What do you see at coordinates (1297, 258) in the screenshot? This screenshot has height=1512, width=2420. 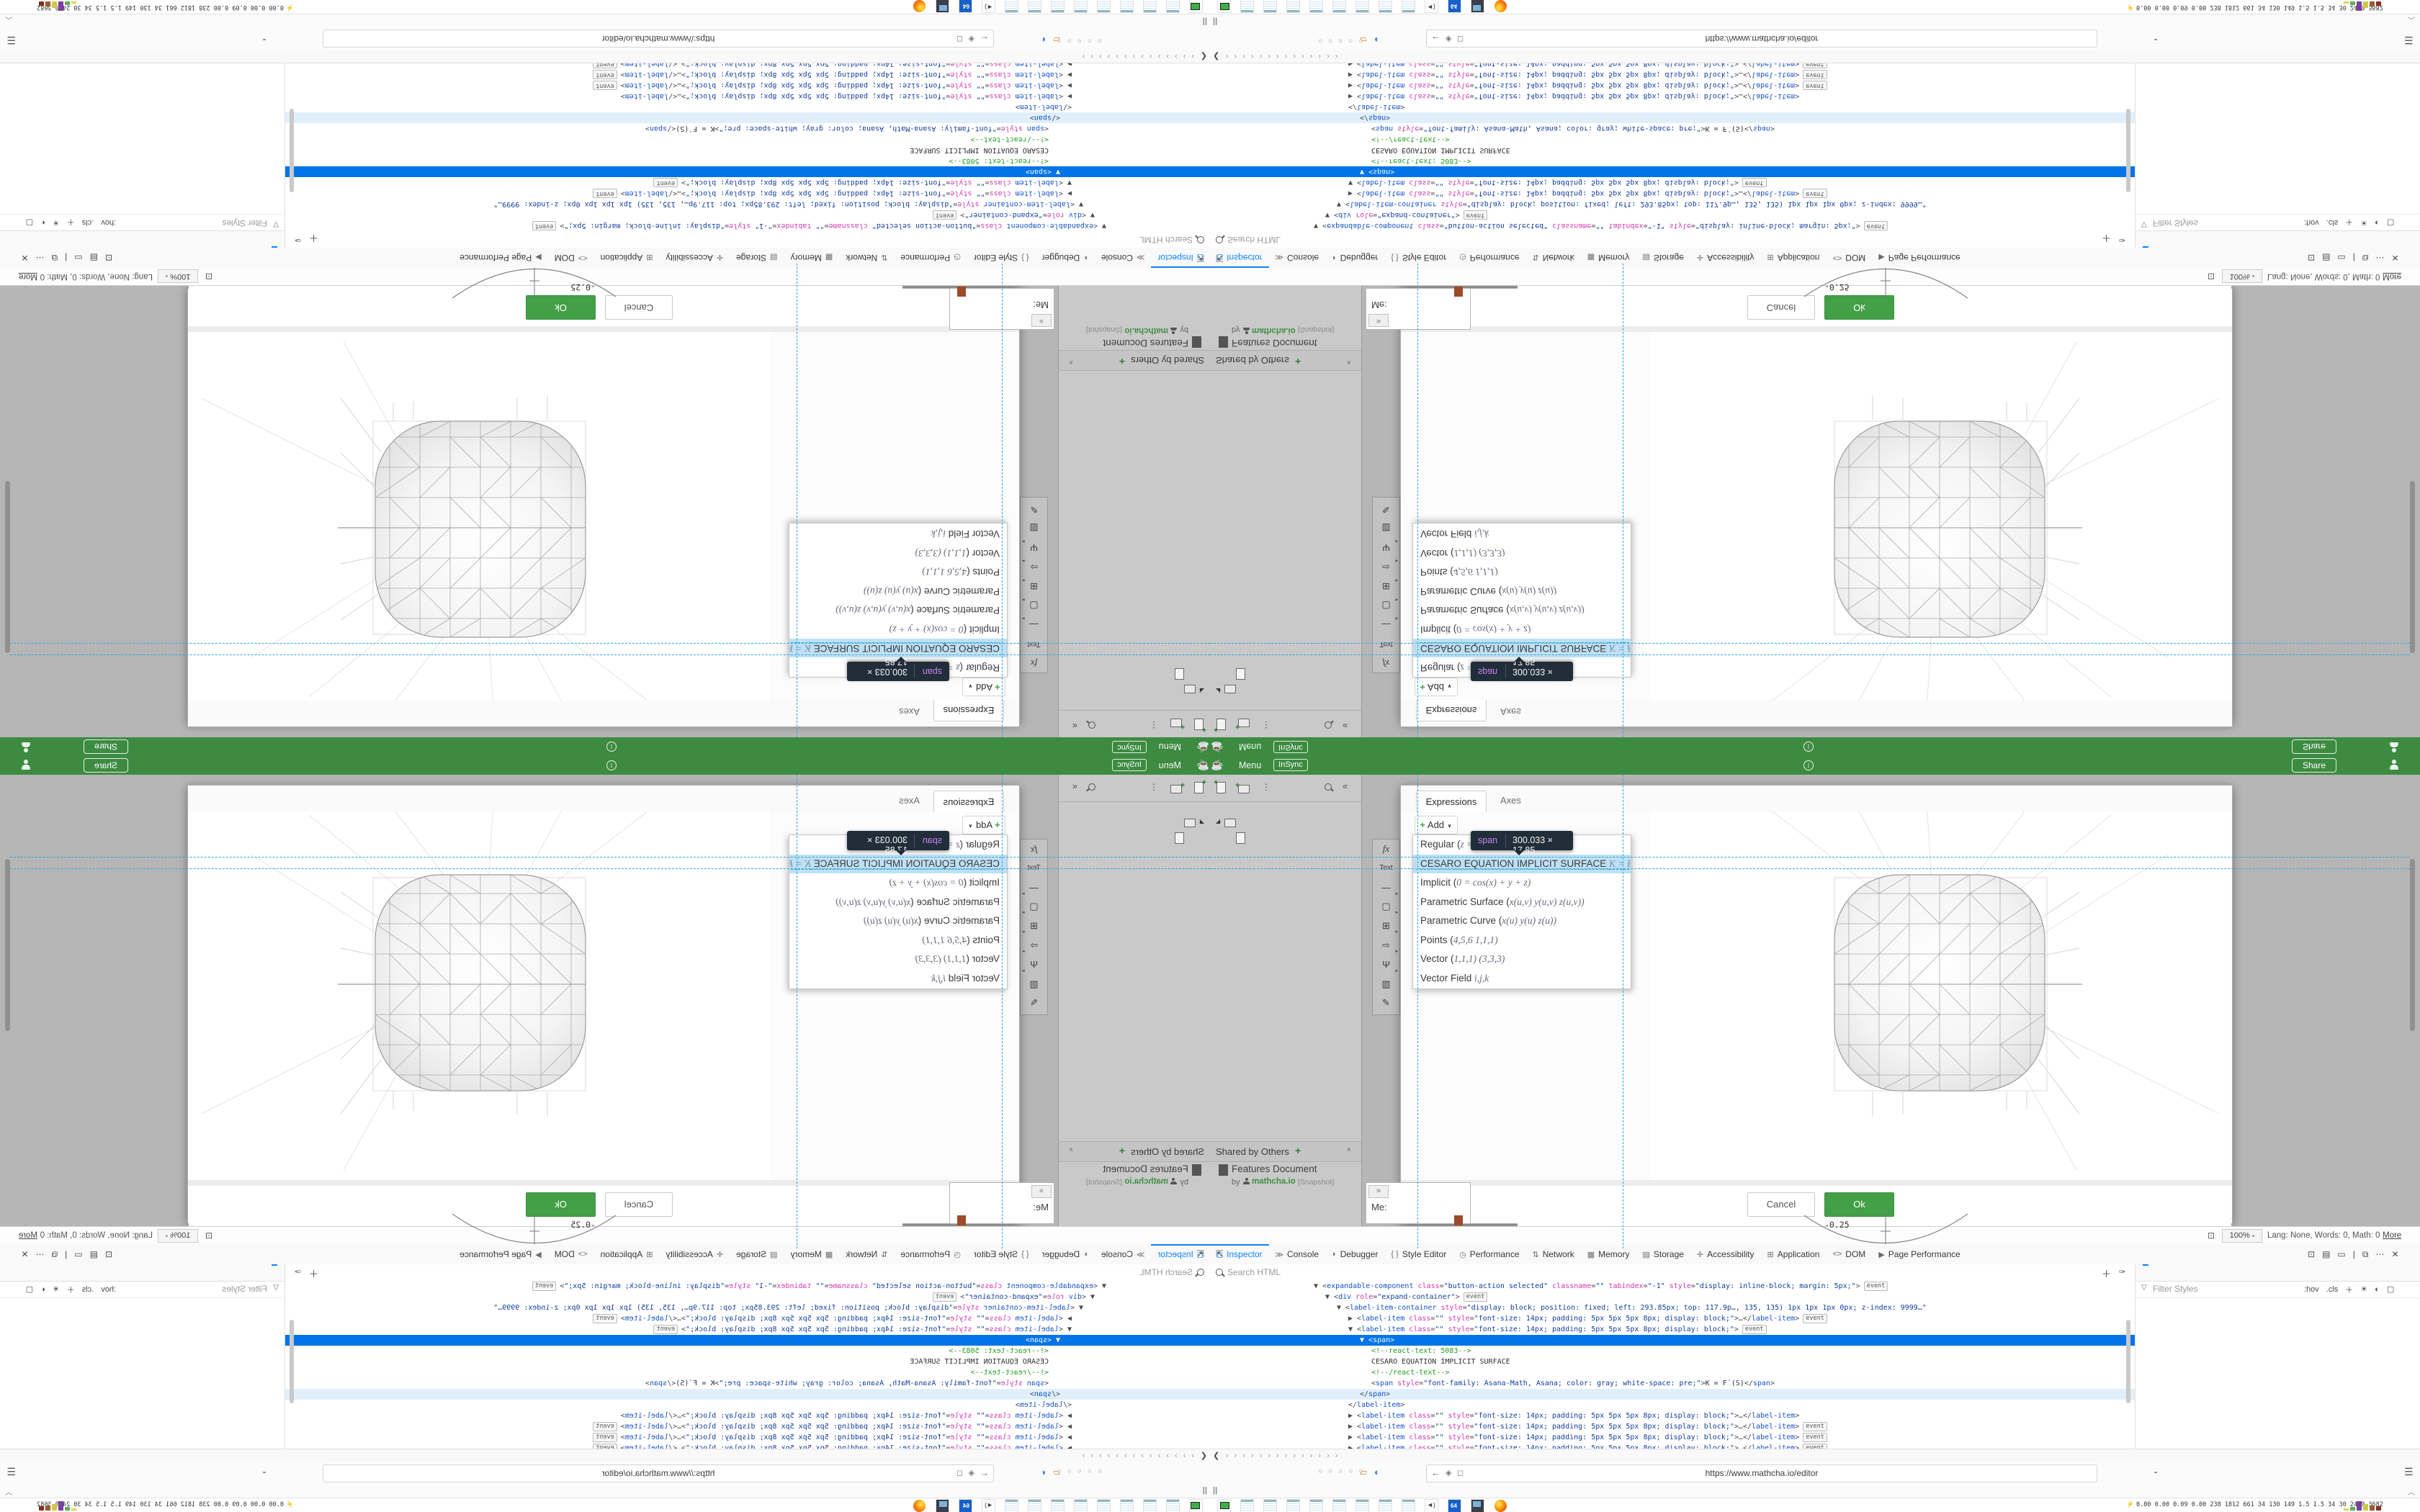 I see `devtools-tab: ≫ Console` at bounding box center [1297, 258].